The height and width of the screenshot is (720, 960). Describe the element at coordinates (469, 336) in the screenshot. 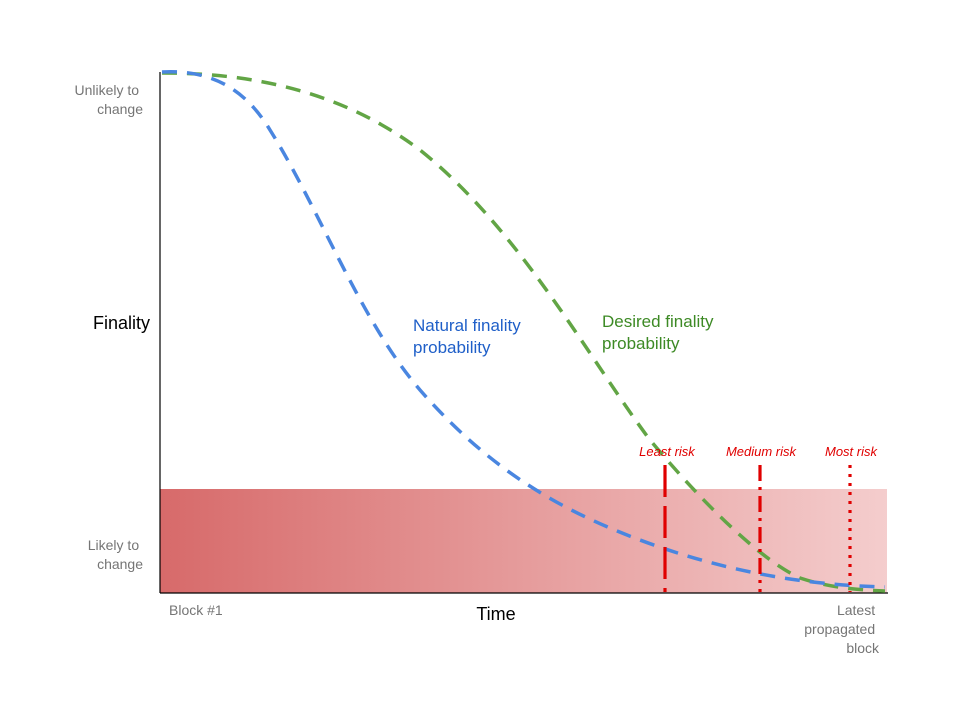

I see `natural-curve-label: Natural finality probability` at that location.